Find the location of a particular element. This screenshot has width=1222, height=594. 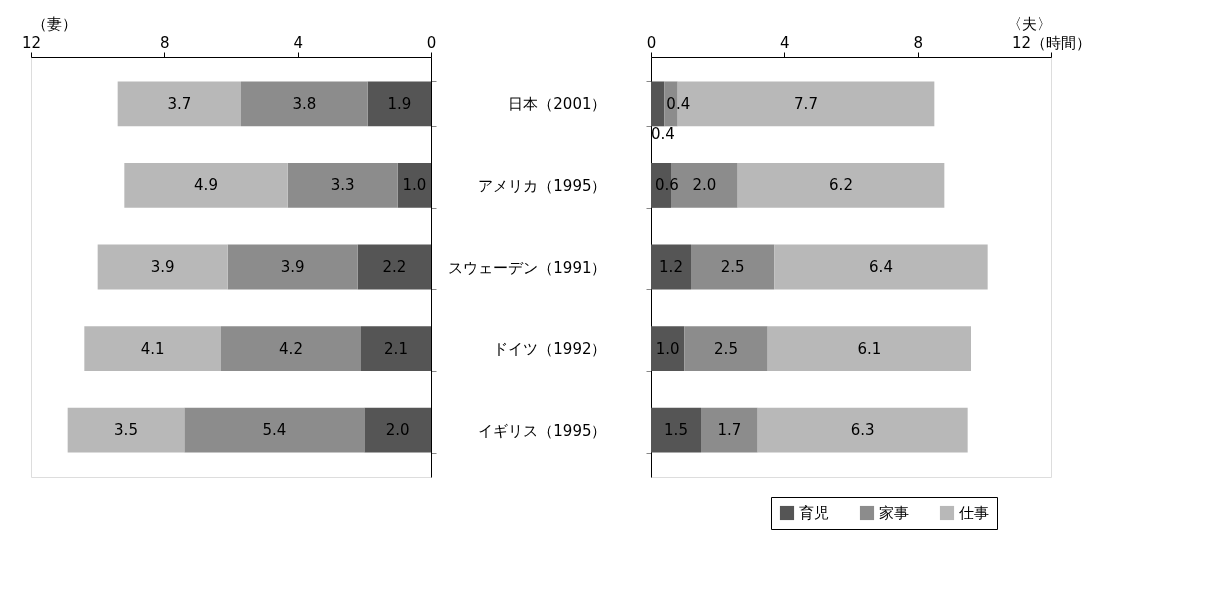

data-label: 1.9 is located at coordinates (399, 103).